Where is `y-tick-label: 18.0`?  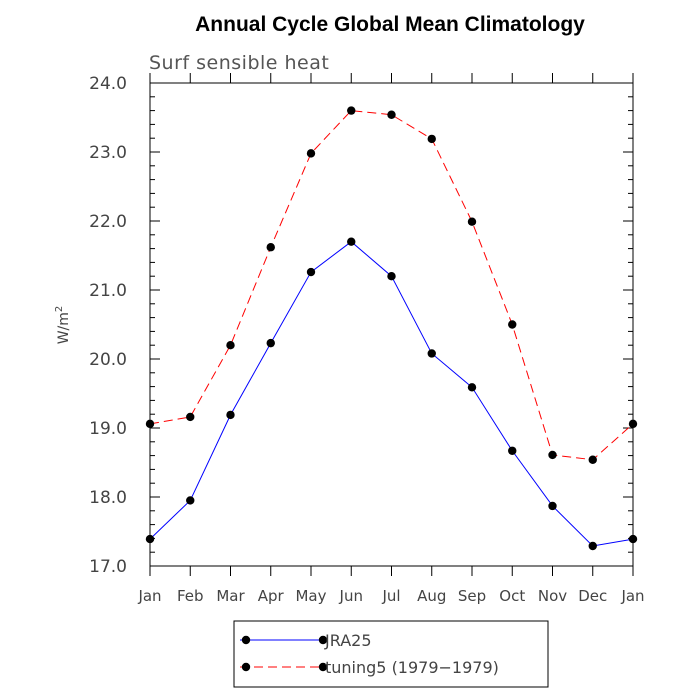
y-tick-label: 18.0 is located at coordinates (108, 498).